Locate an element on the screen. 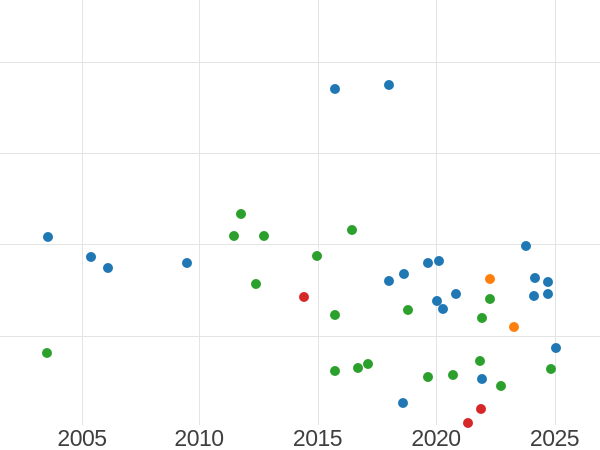  x-axis: 2005 2010 2015 2020 2025 is located at coordinates (300, 437).